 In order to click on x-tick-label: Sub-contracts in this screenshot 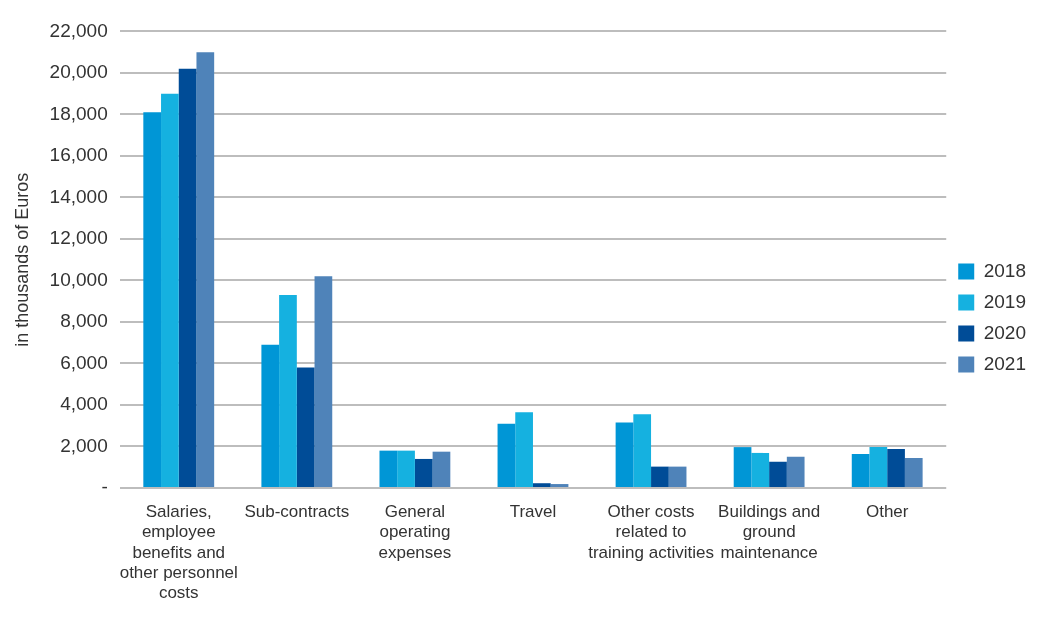, I will do `click(297, 511)`.